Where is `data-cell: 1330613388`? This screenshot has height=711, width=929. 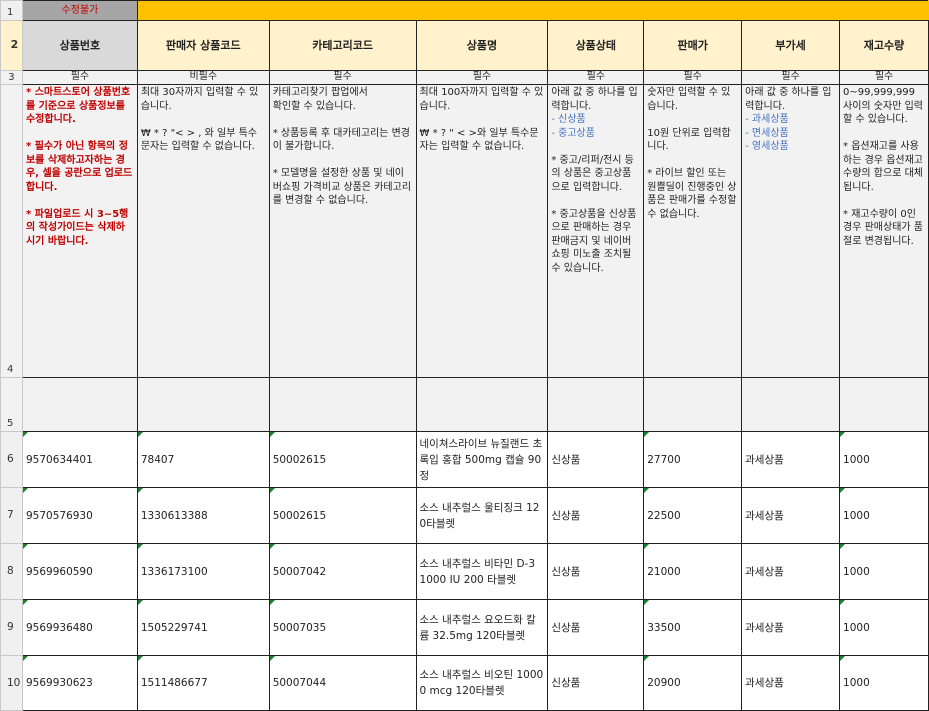 data-cell: 1330613388 is located at coordinates (203, 515).